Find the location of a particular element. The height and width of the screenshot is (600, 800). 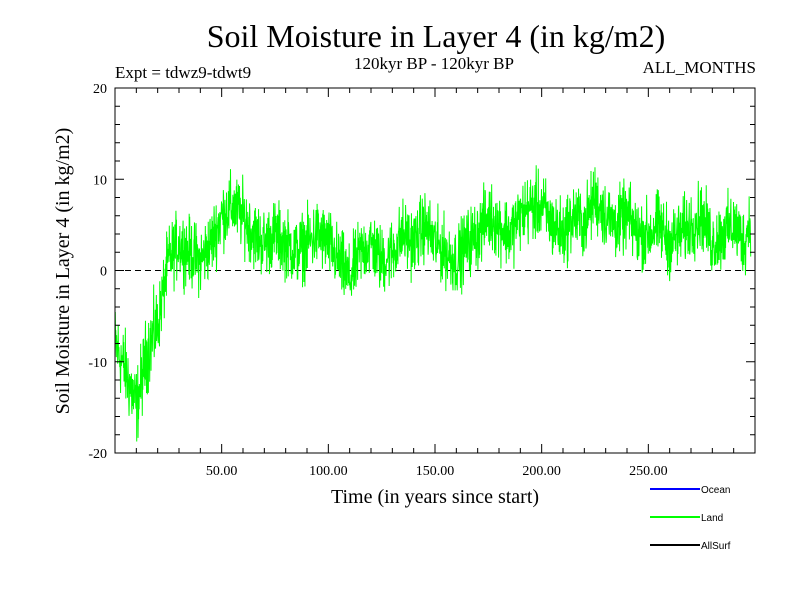

x-tick-label: 150.00 is located at coordinates (435, 471).